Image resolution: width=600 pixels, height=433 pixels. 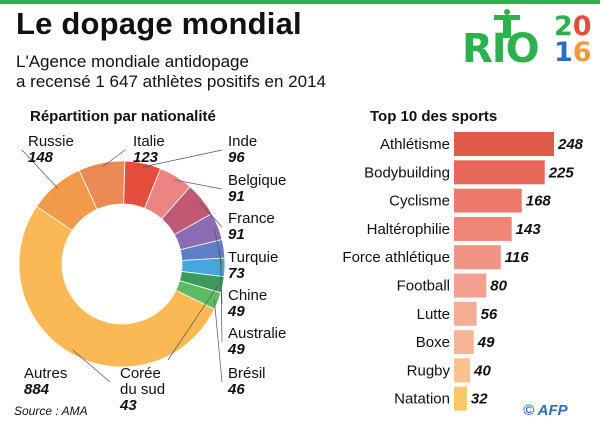 What do you see at coordinates (40, 169) in the screenshot?
I see `pie-leader-russie` at bounding box center [40, 169].